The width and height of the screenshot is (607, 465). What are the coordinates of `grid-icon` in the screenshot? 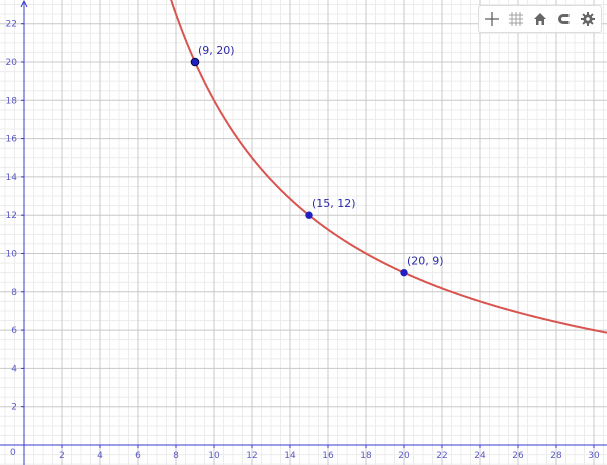 It's located at (516, 19).